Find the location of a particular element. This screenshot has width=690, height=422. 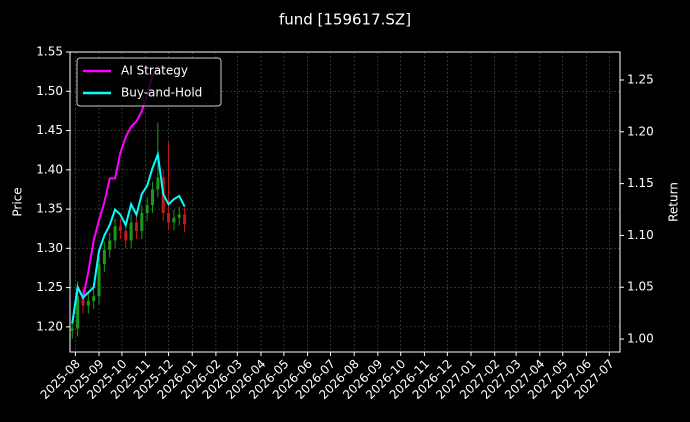

y2-tick-label: 1.05 is located at coordinates (640, 287).